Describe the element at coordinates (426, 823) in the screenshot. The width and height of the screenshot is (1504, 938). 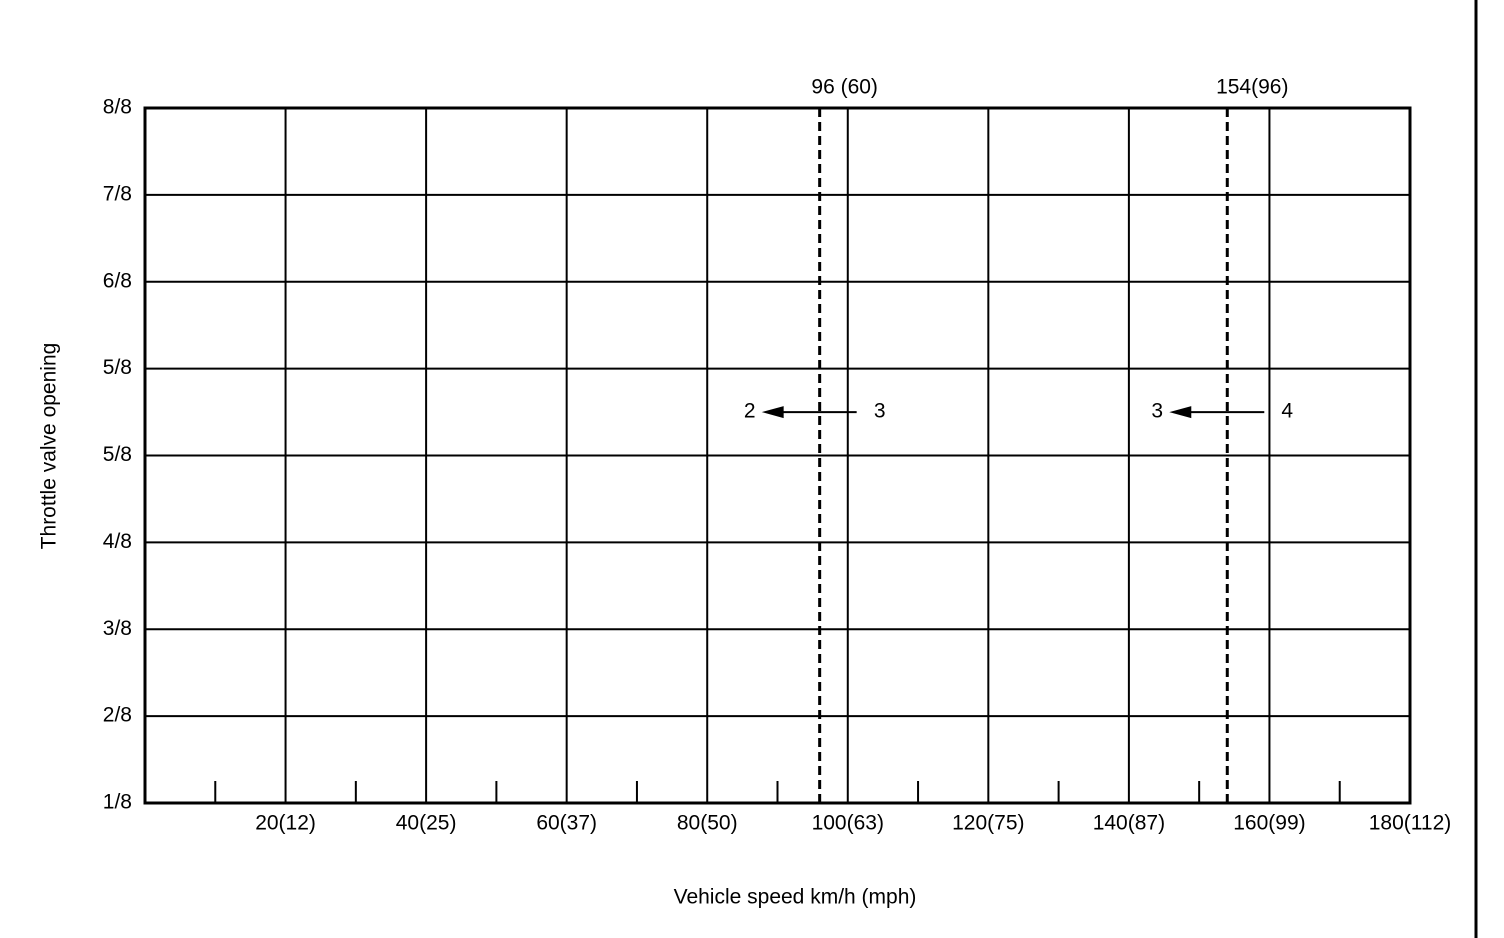
I see `x-tick-label: 40(25)` at that location.